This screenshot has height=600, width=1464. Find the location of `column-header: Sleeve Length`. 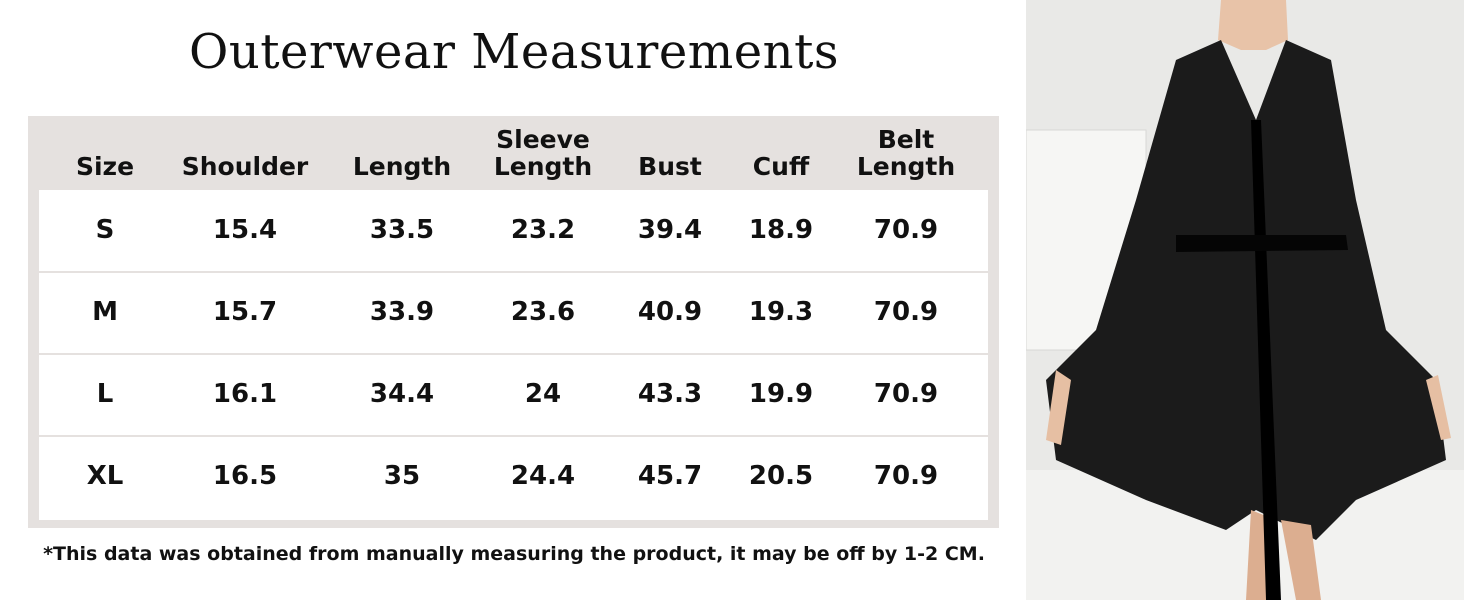

column-header: Sleeve Length is located at coordinates (543, 153).